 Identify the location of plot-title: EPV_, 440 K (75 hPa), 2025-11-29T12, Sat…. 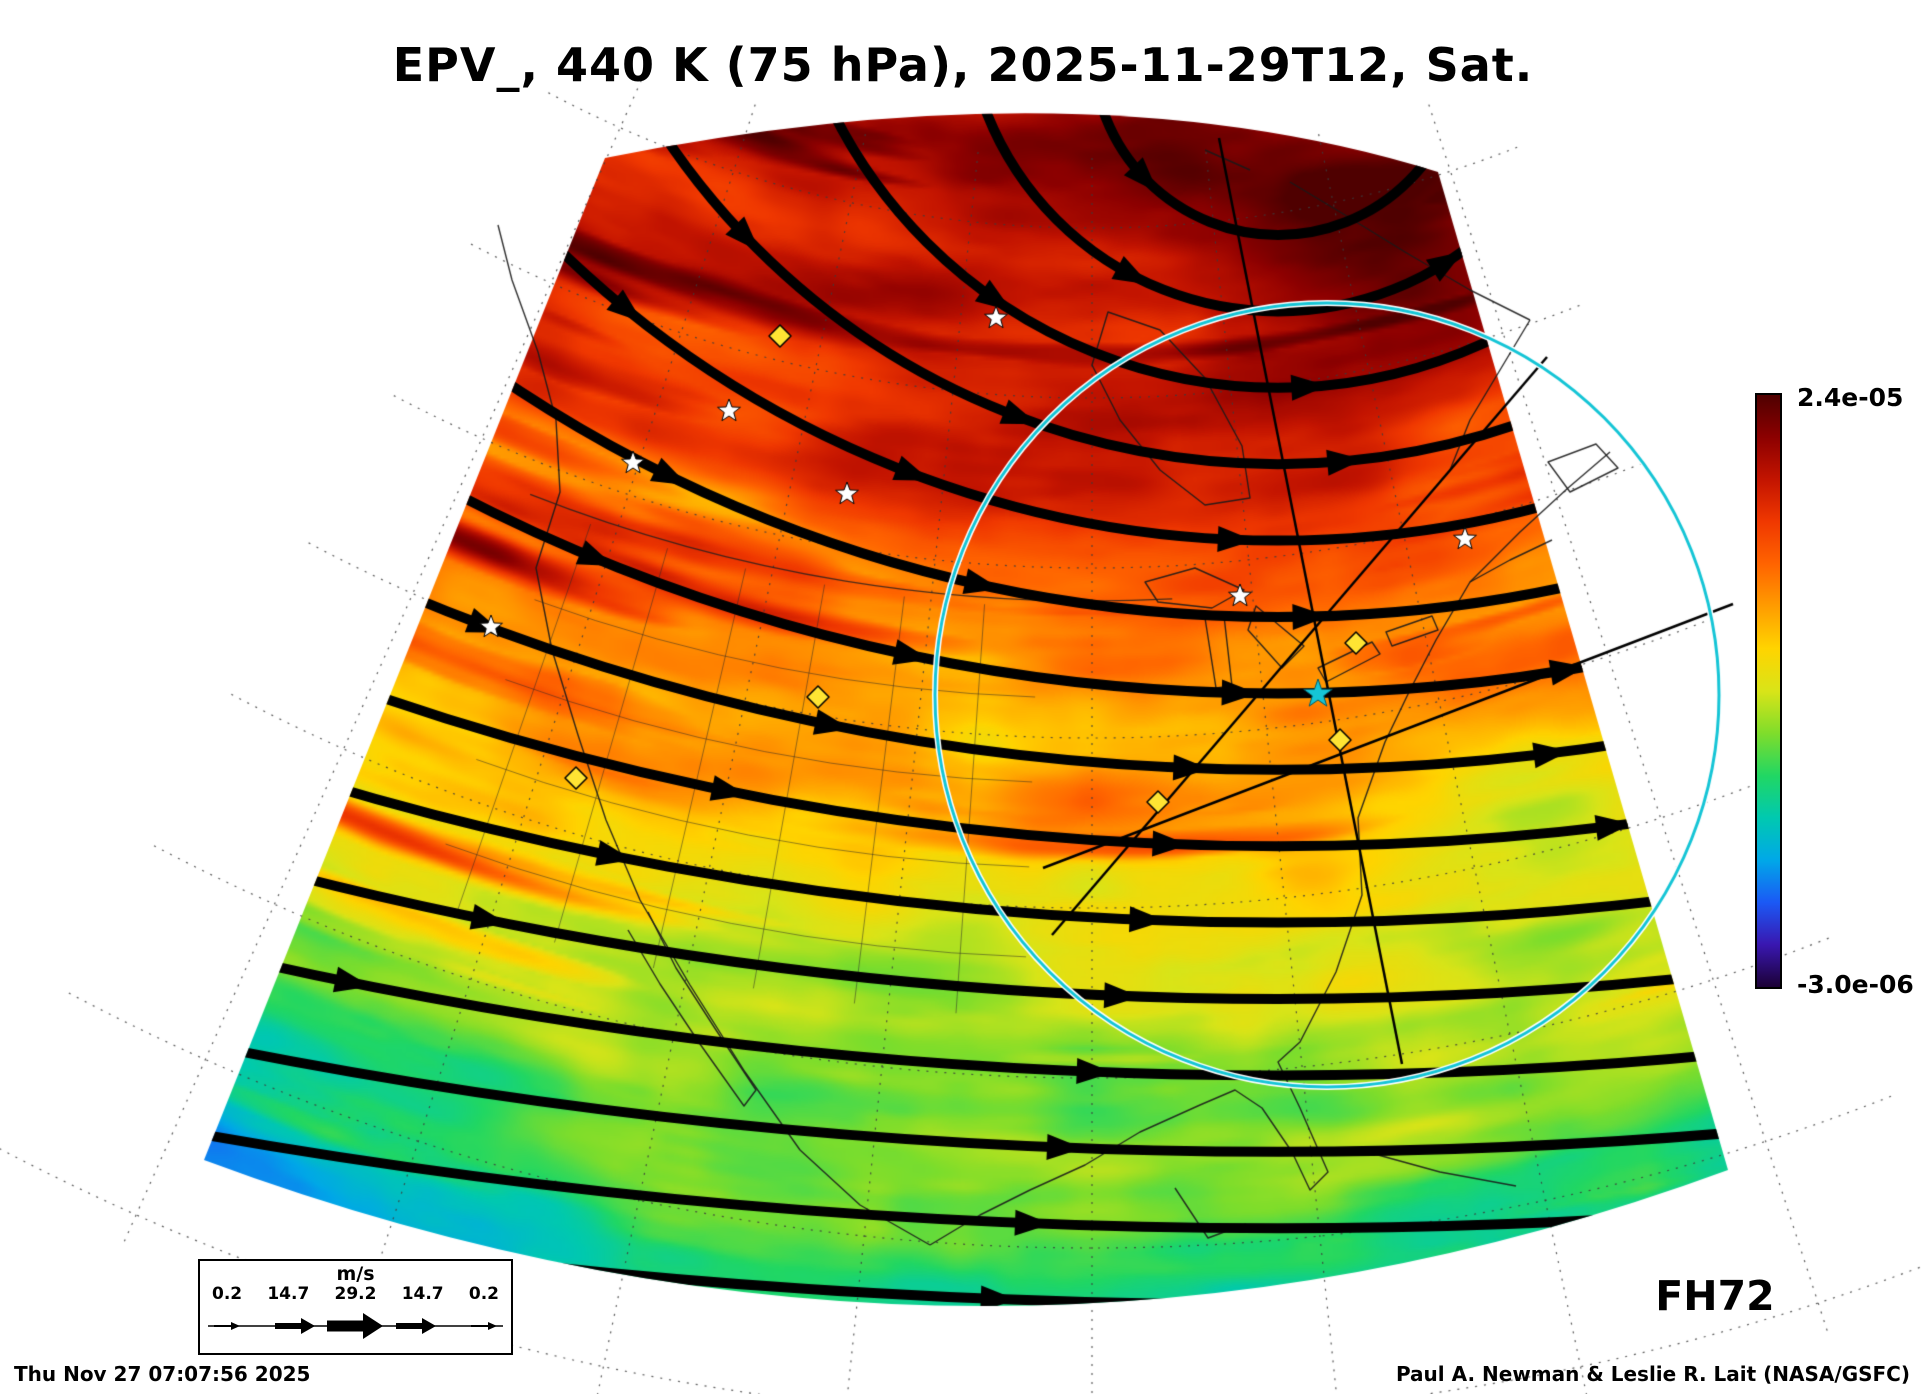
(963, 65).